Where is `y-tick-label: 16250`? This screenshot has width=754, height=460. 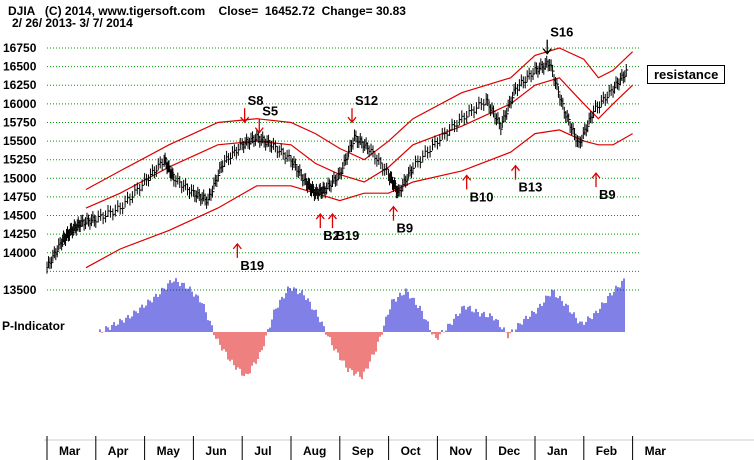 y-tick-label: 16250 is located at coordinates (20, 85).